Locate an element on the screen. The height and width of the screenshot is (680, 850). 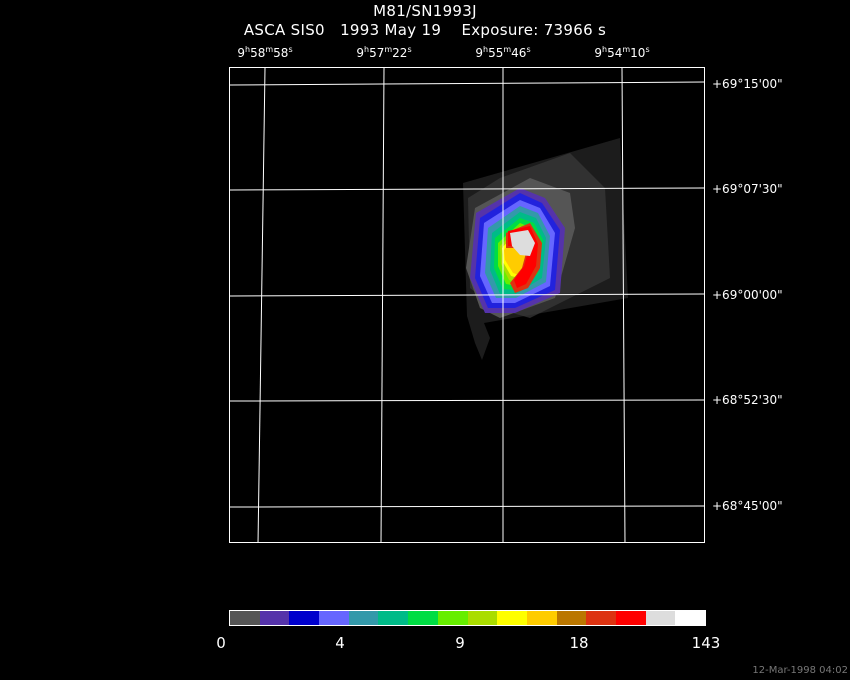
ra-label-3: 9h55m46s is located at coordinates (503, 52).